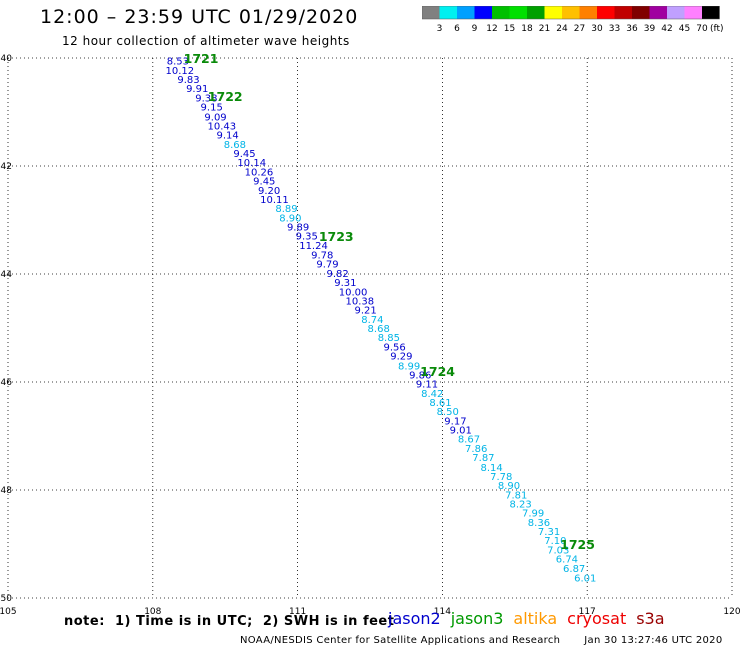  I want to click on legend-label: 70, so click(702, 29).